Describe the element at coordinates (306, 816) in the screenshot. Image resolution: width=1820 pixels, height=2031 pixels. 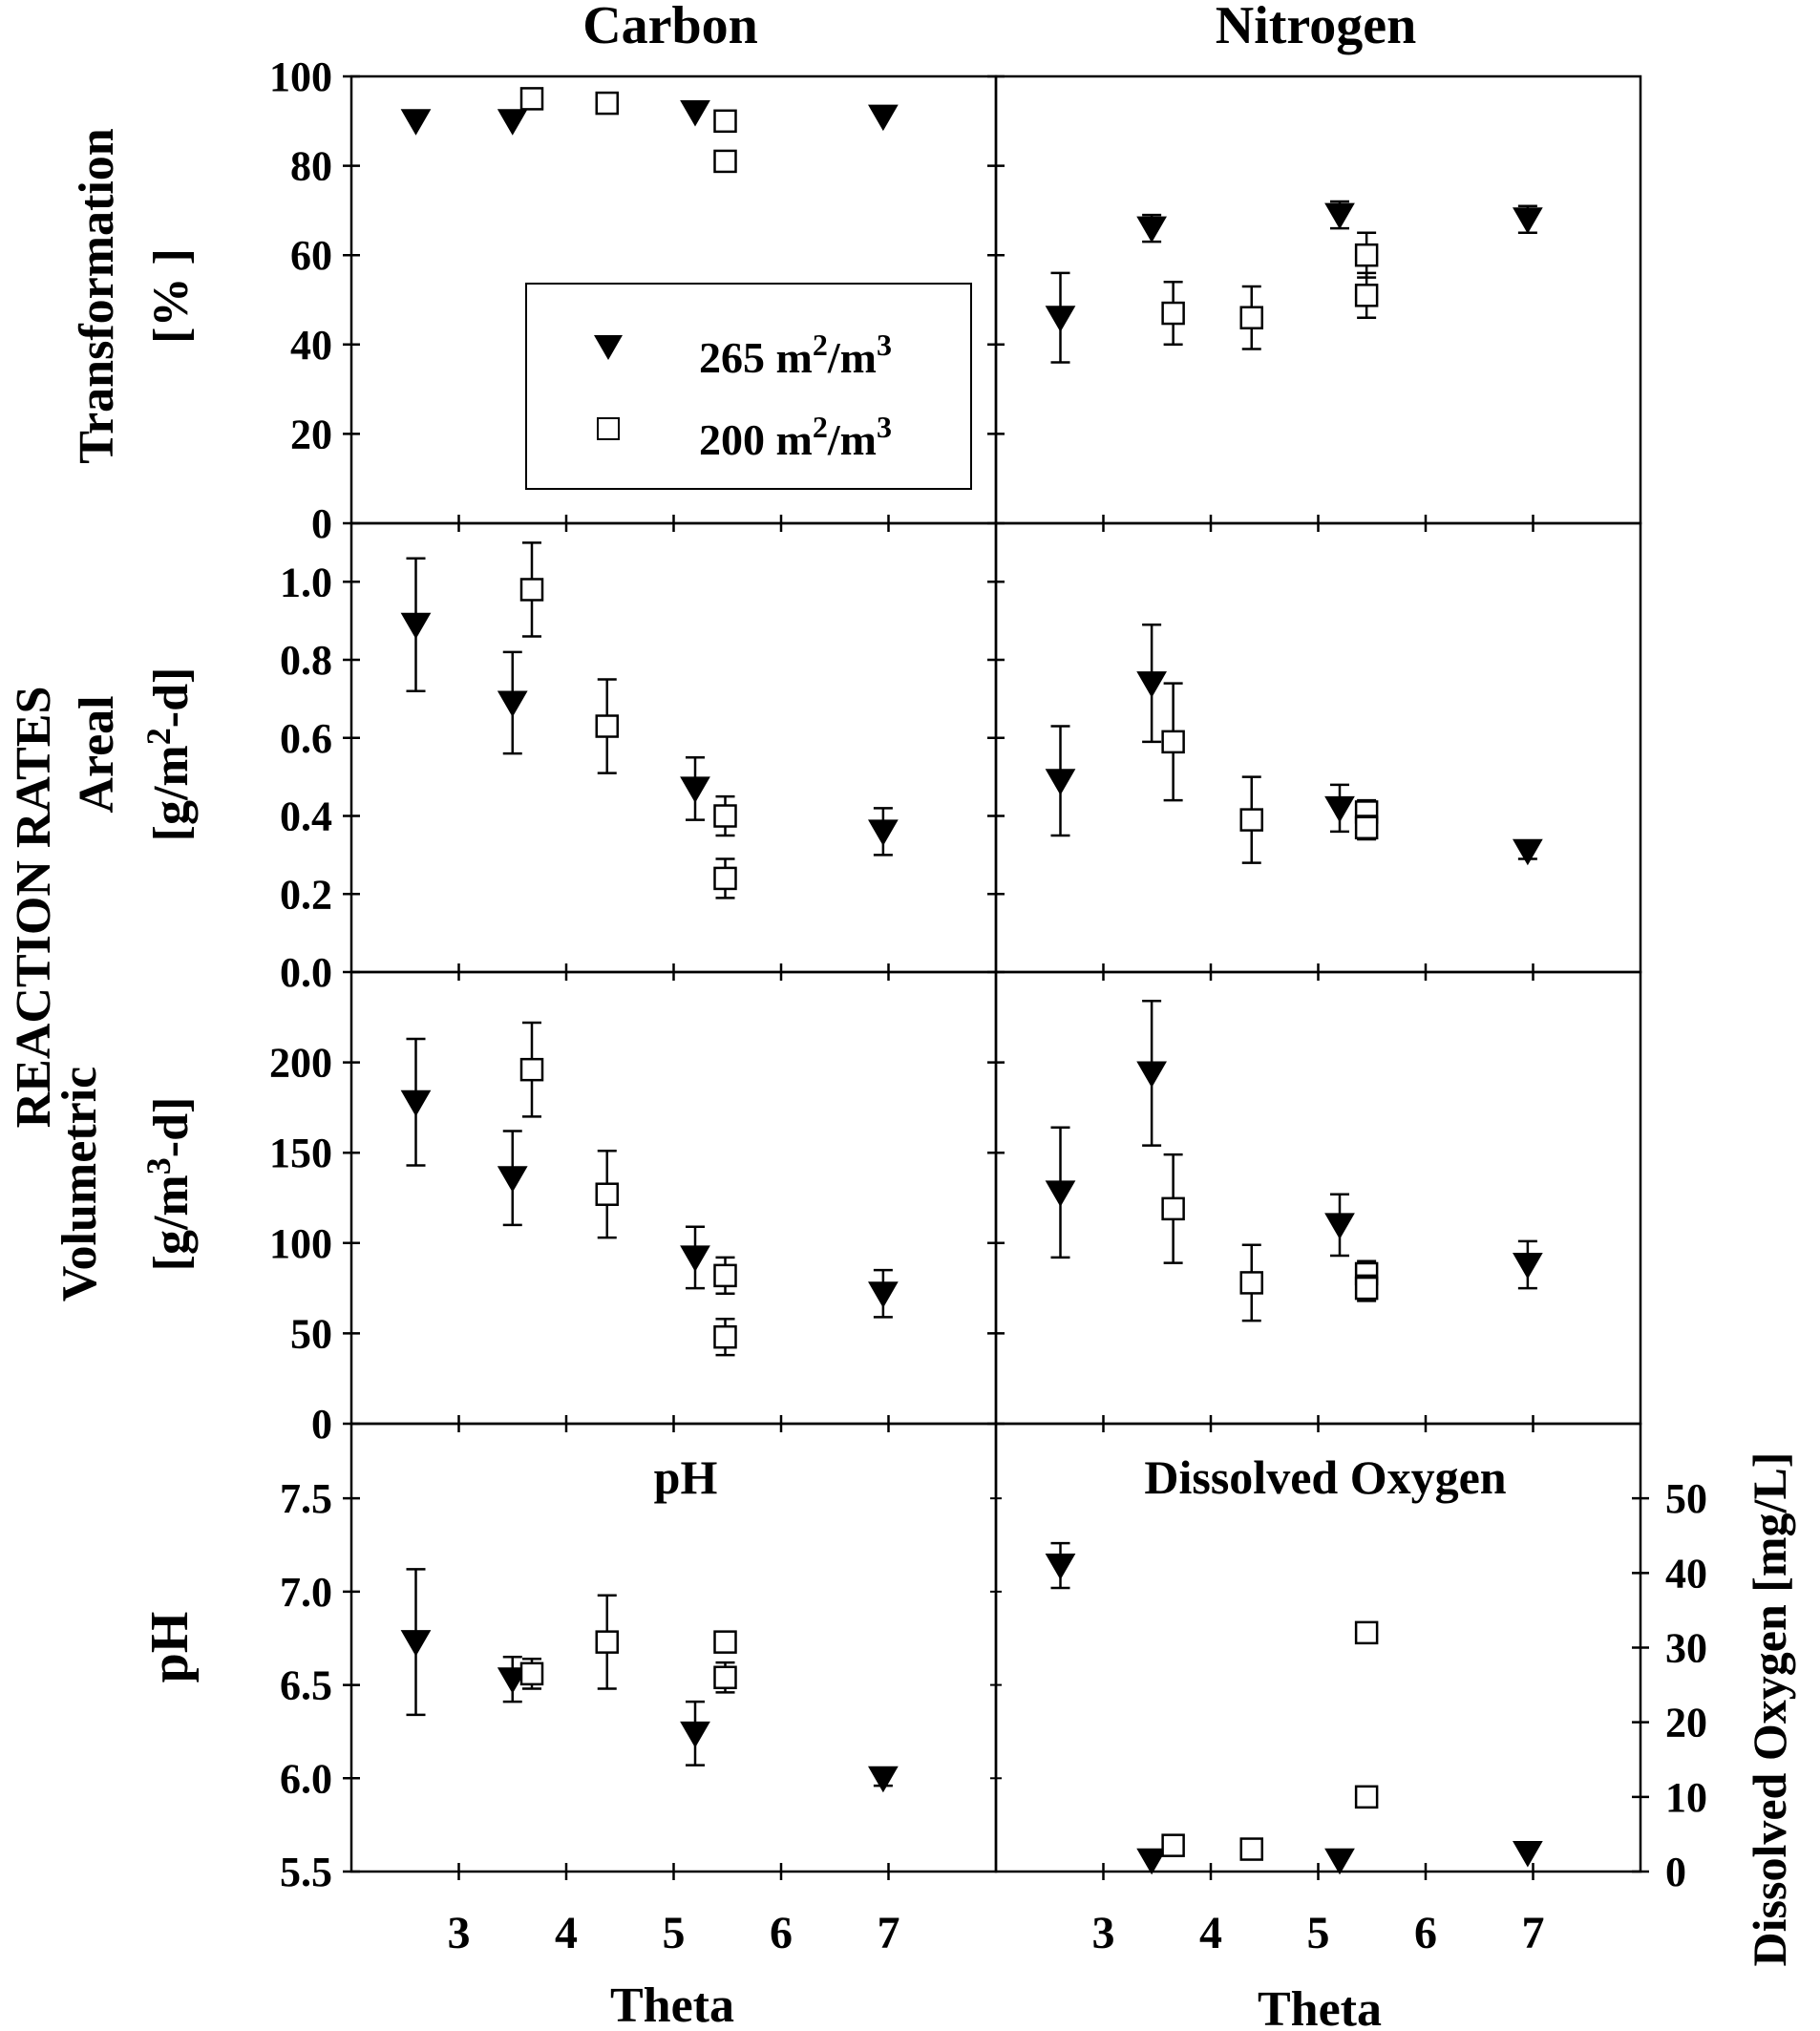
I see `y-tick-label: 0.4` at that location.